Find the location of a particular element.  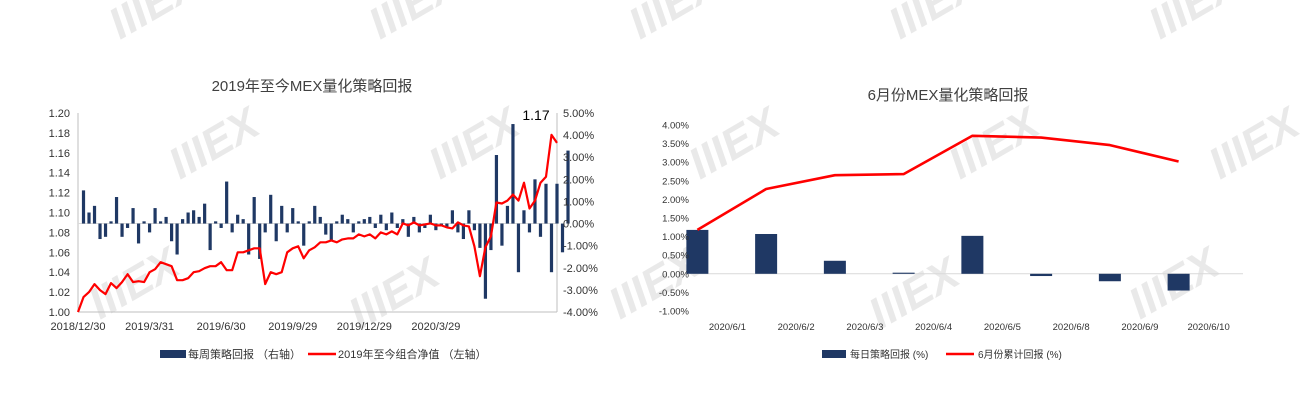

chart1-legend-bar-label: 每周策略回报 （右轴） is located at coordinates (244, 354).